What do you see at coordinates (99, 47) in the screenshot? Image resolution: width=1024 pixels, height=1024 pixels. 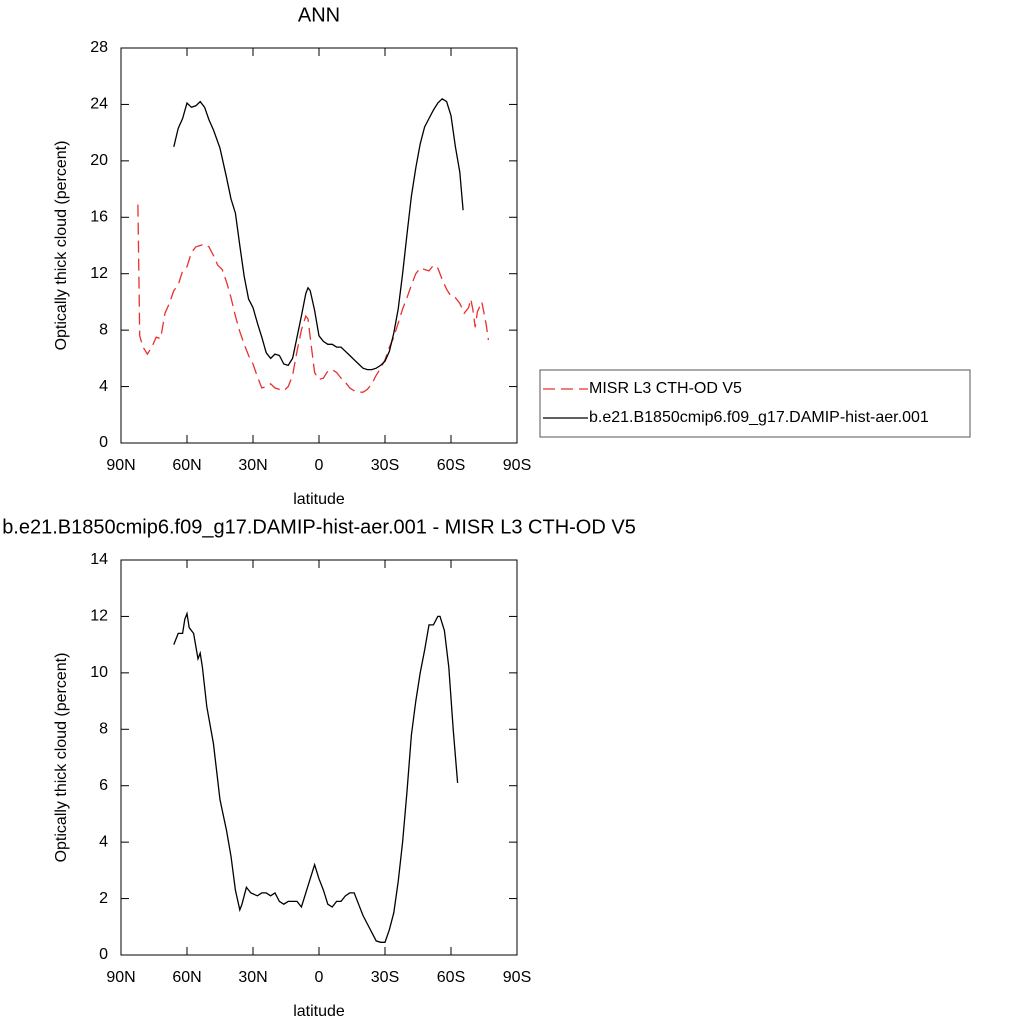 I see `y-tick-label: 28` at bounding box center [99, 47].